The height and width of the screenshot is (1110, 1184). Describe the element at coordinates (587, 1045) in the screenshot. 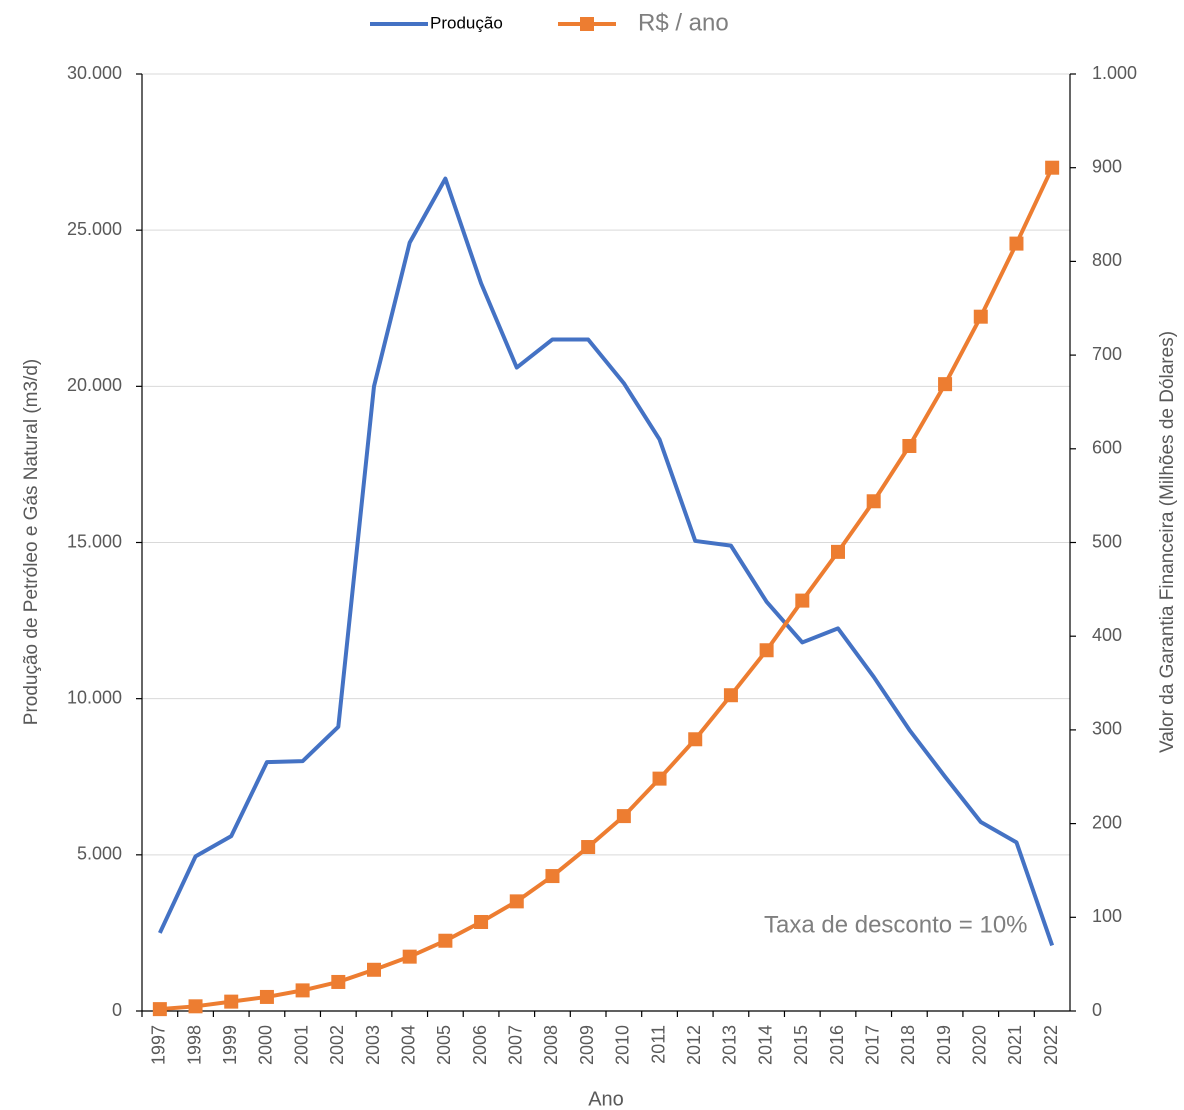

I see `x-tick-label: 2009` at that location.